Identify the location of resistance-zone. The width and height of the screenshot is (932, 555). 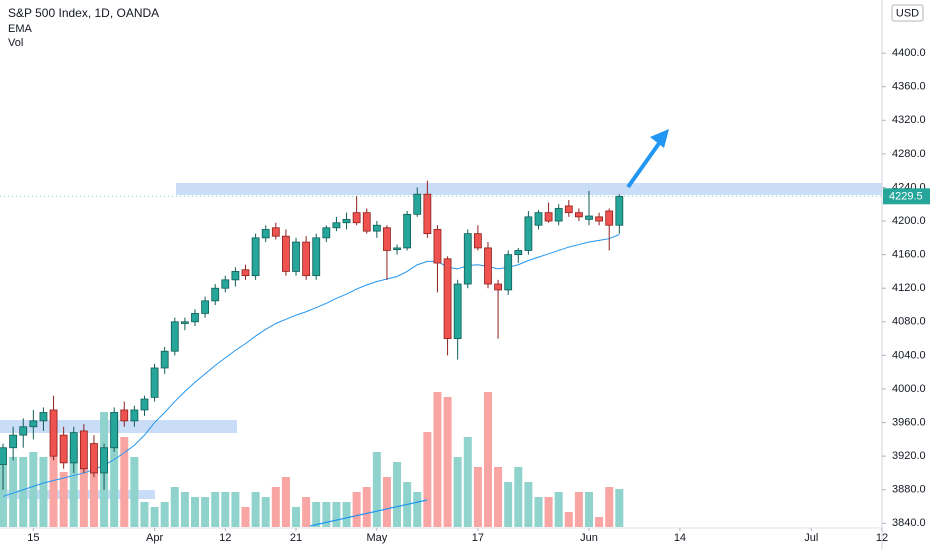
(529, 189).